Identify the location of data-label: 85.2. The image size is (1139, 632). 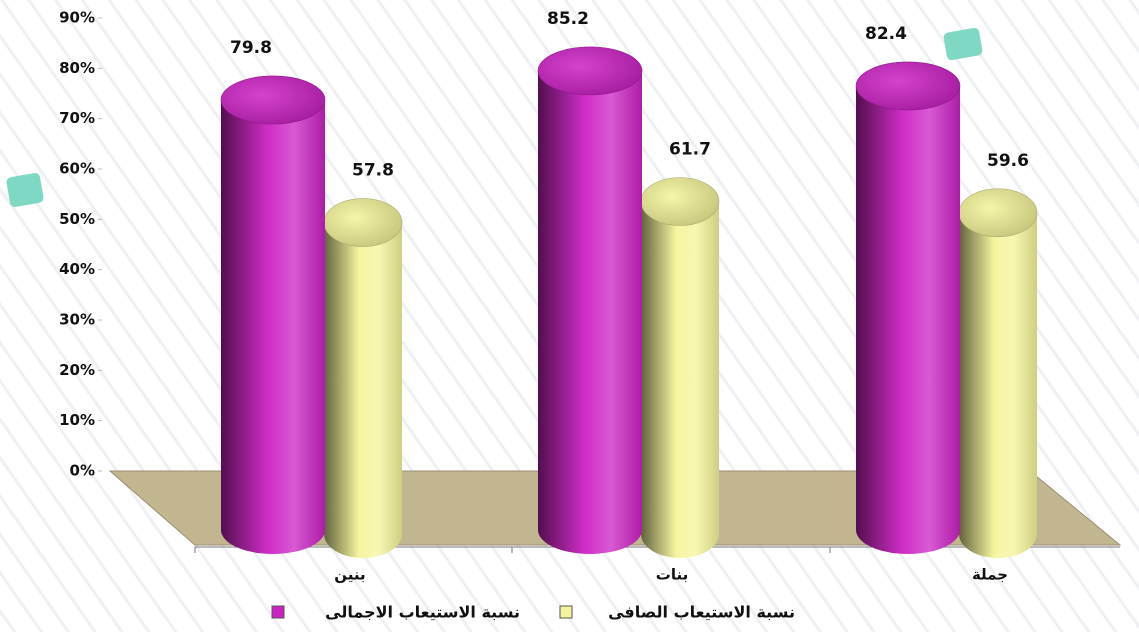
(568, 19).